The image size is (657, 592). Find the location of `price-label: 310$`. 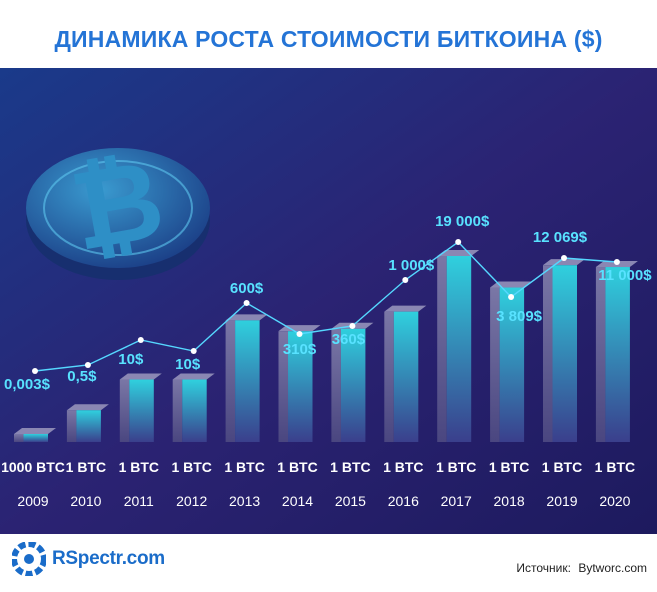

price-label: 310$ is located at coordinates (300, 349).